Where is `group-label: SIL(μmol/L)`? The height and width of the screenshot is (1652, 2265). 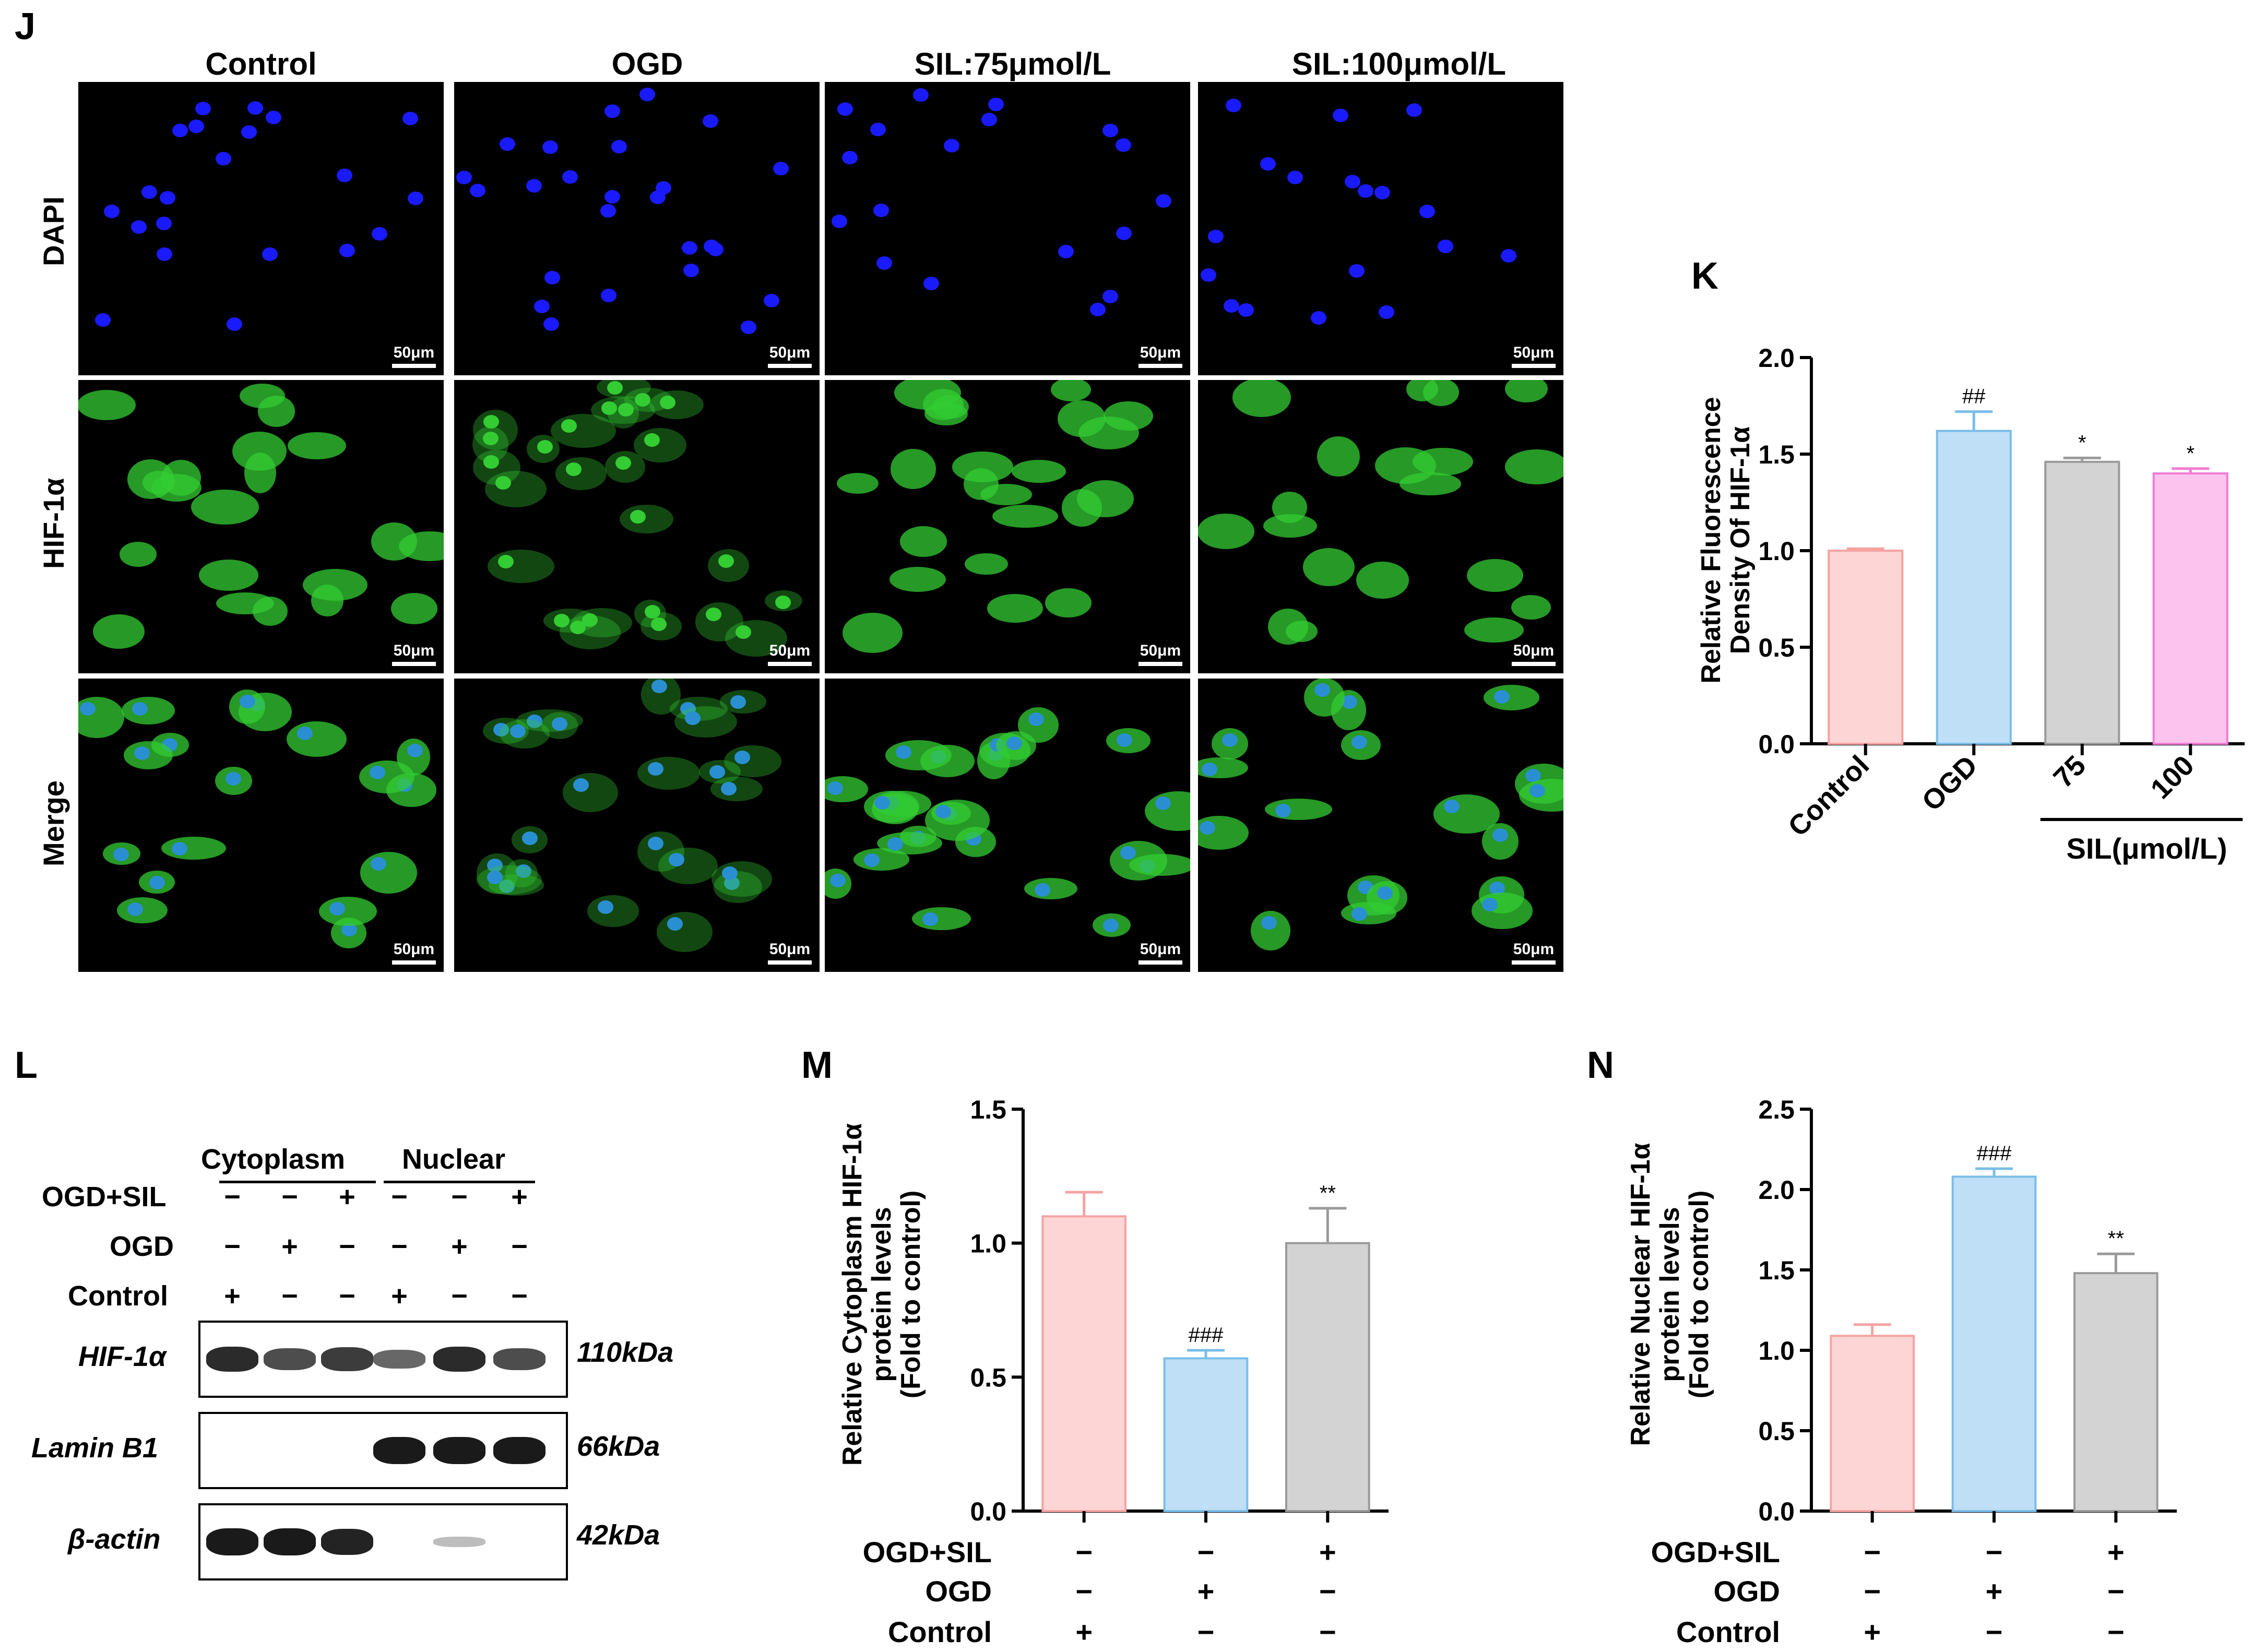
group-label: SIL(μmol/L) is located at coordinates (2147, 848).